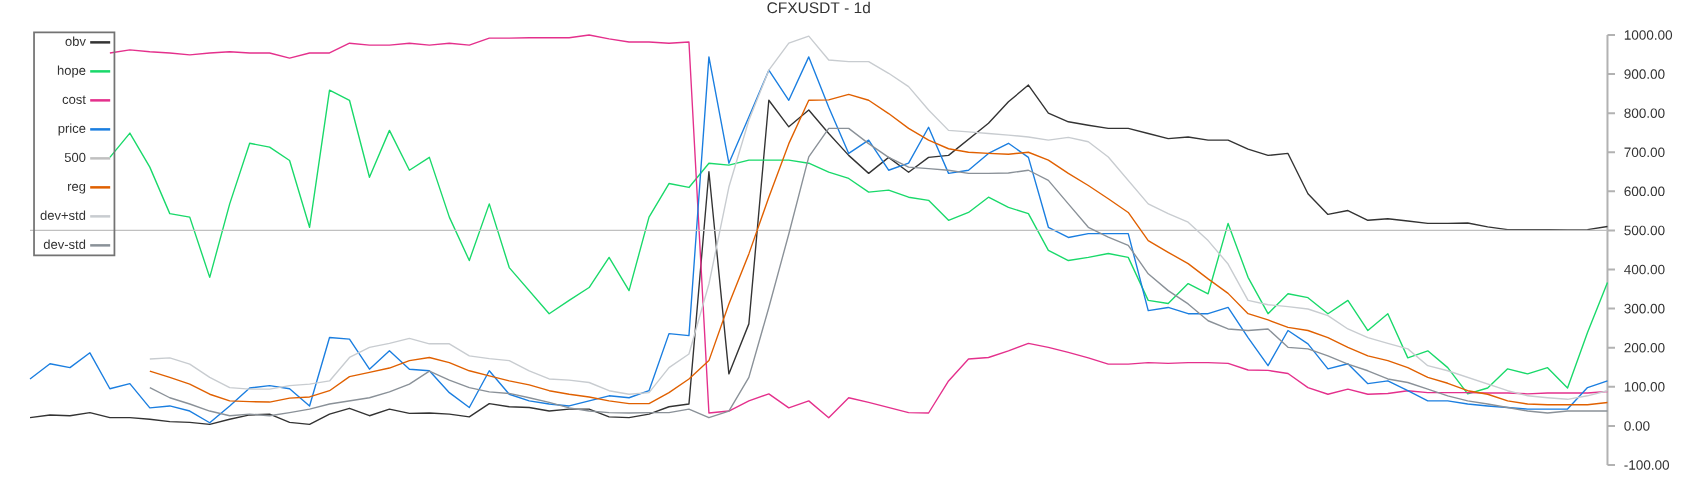 The image size is (1700, 500). Describe the element at coordinates (71, 71) in the screenshot. I see `legend-label: hope` at that location.